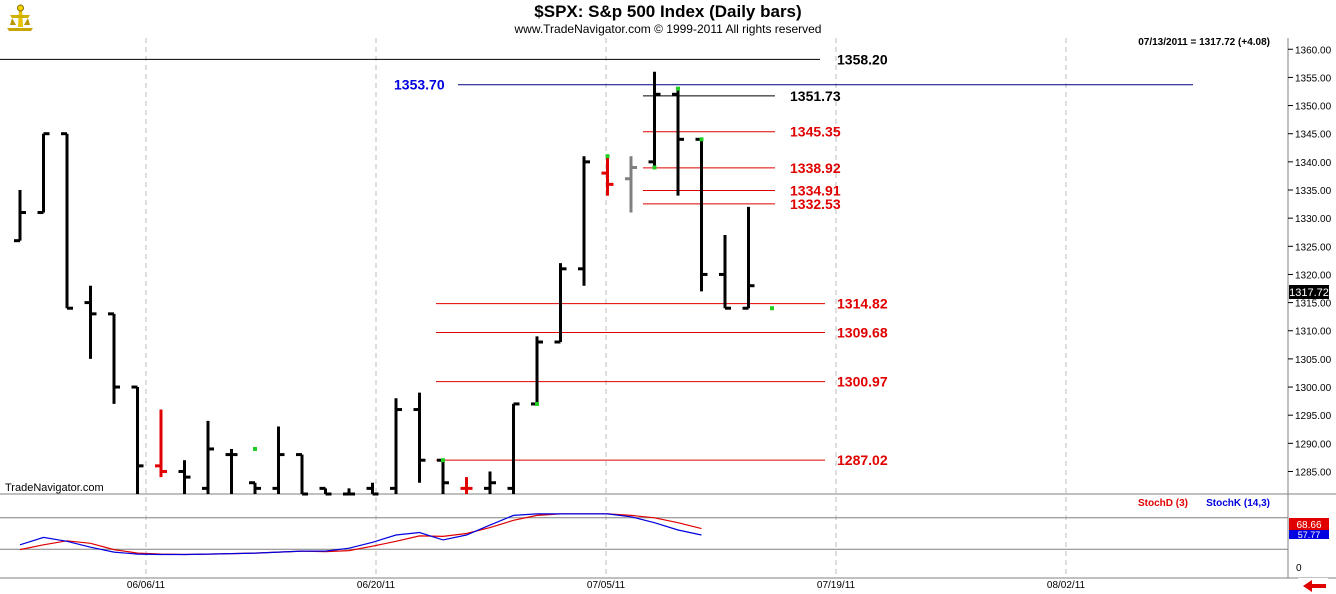 The image size is (1336, 594). Describe the element at coordinates (1313, 388) in the screenshot. I see `y-tick-label: 1300.00` at that location.